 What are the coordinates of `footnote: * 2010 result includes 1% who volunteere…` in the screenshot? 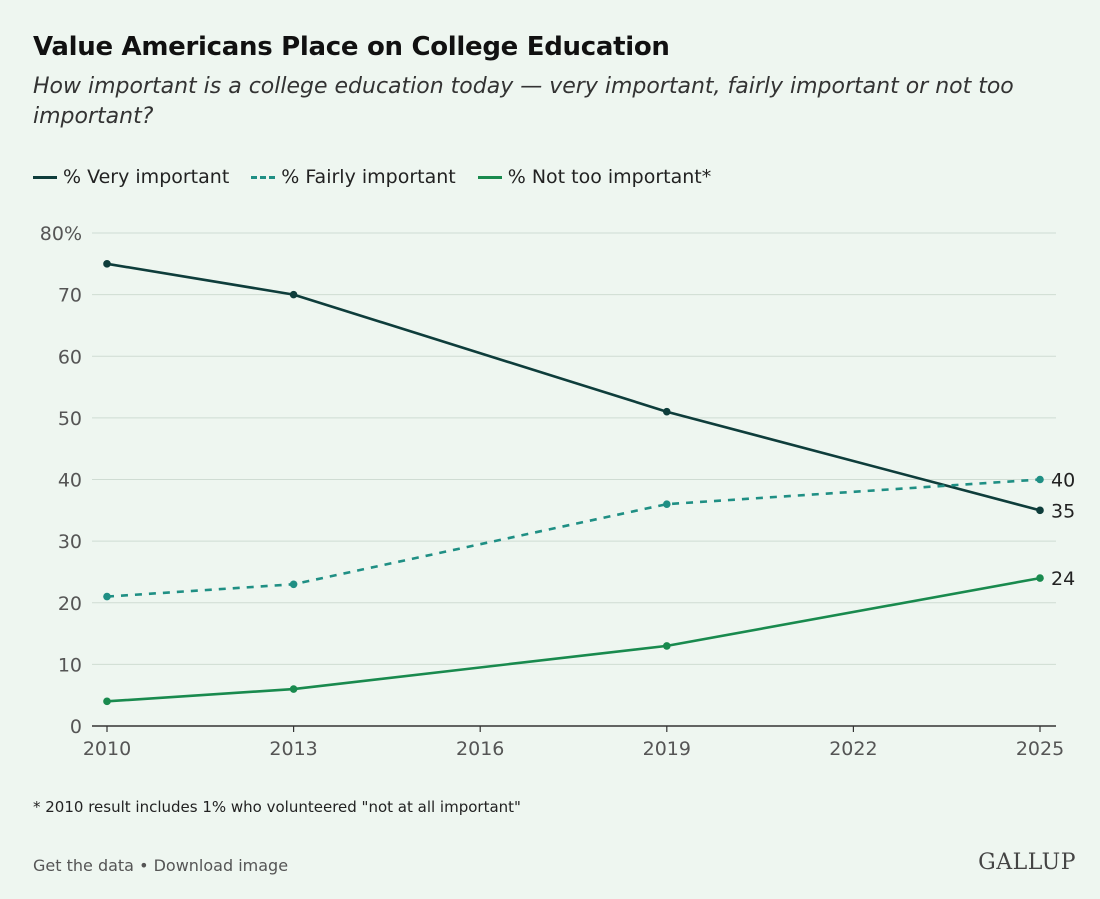 It's located at (277, 807).